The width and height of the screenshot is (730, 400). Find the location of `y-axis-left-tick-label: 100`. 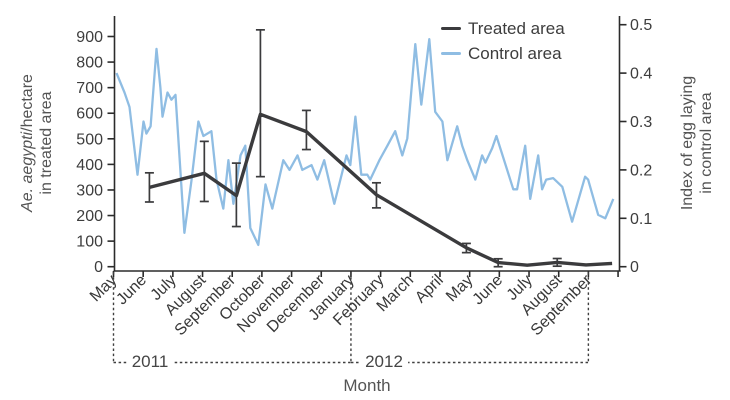

y-axis-left-tick-label: 100 is located at coordinates (89, 242).